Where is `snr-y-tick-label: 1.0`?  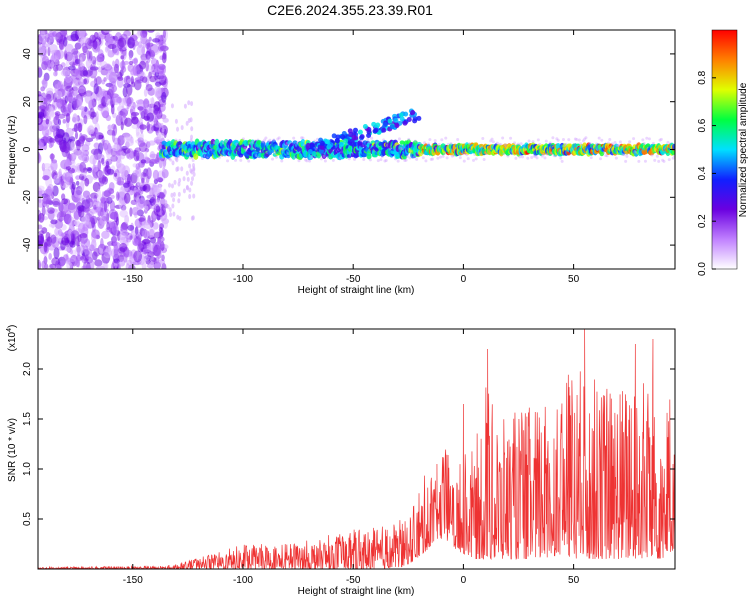
snr-y-tick-label: 1.0 is located at coordinates (27, 469).